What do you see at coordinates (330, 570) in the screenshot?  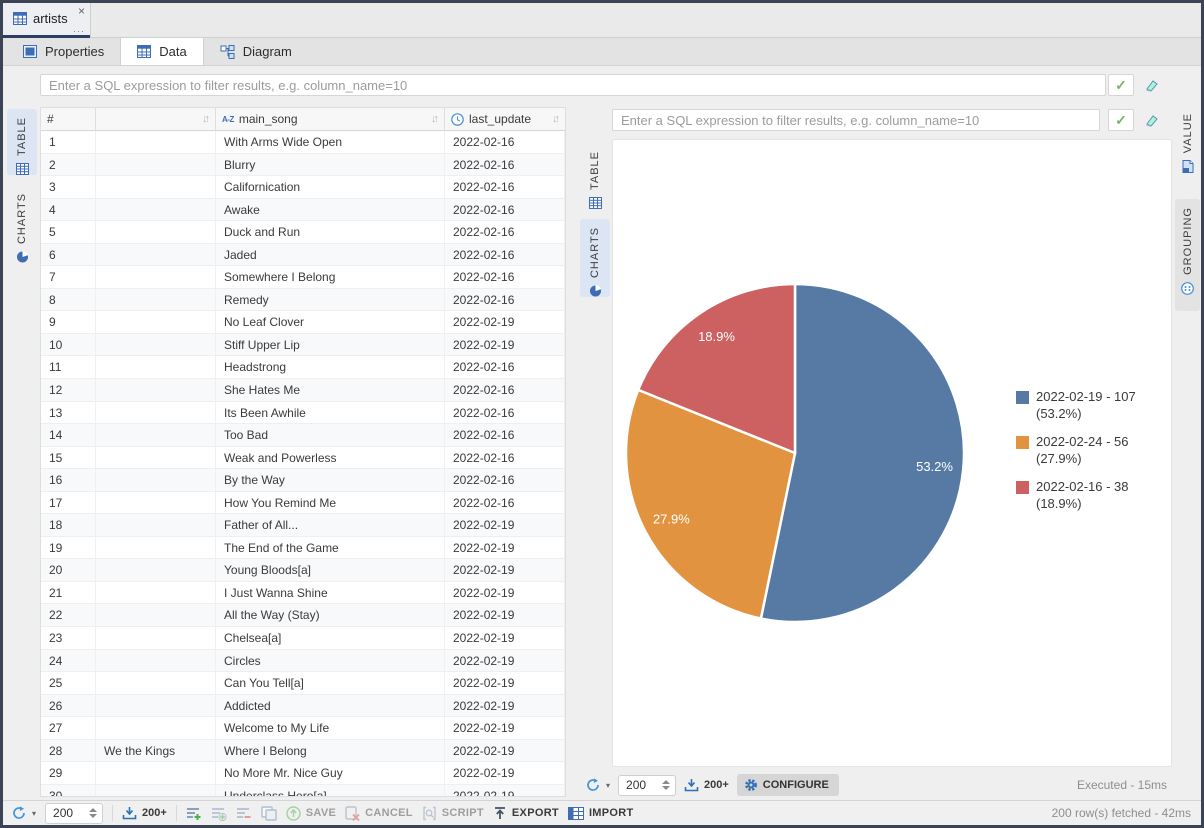 I see `grid-cell: Young Bloods[a]` at bounding box center [330, 570].